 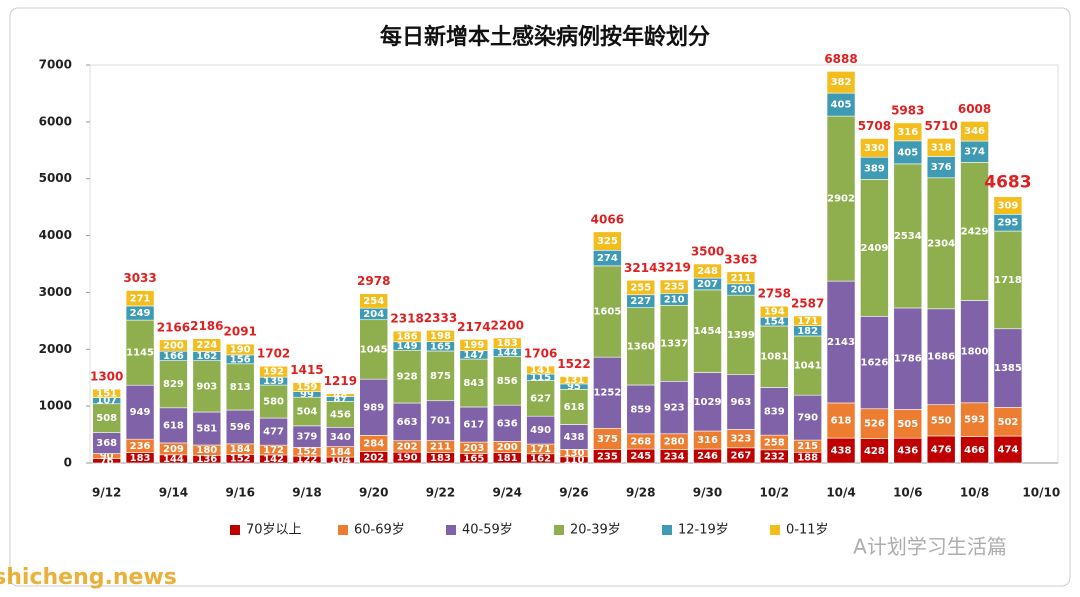 What do you see at coordinates (307, 394) in the screenshot?
I see `segment-label: 99` at bounding box center [307, 394].